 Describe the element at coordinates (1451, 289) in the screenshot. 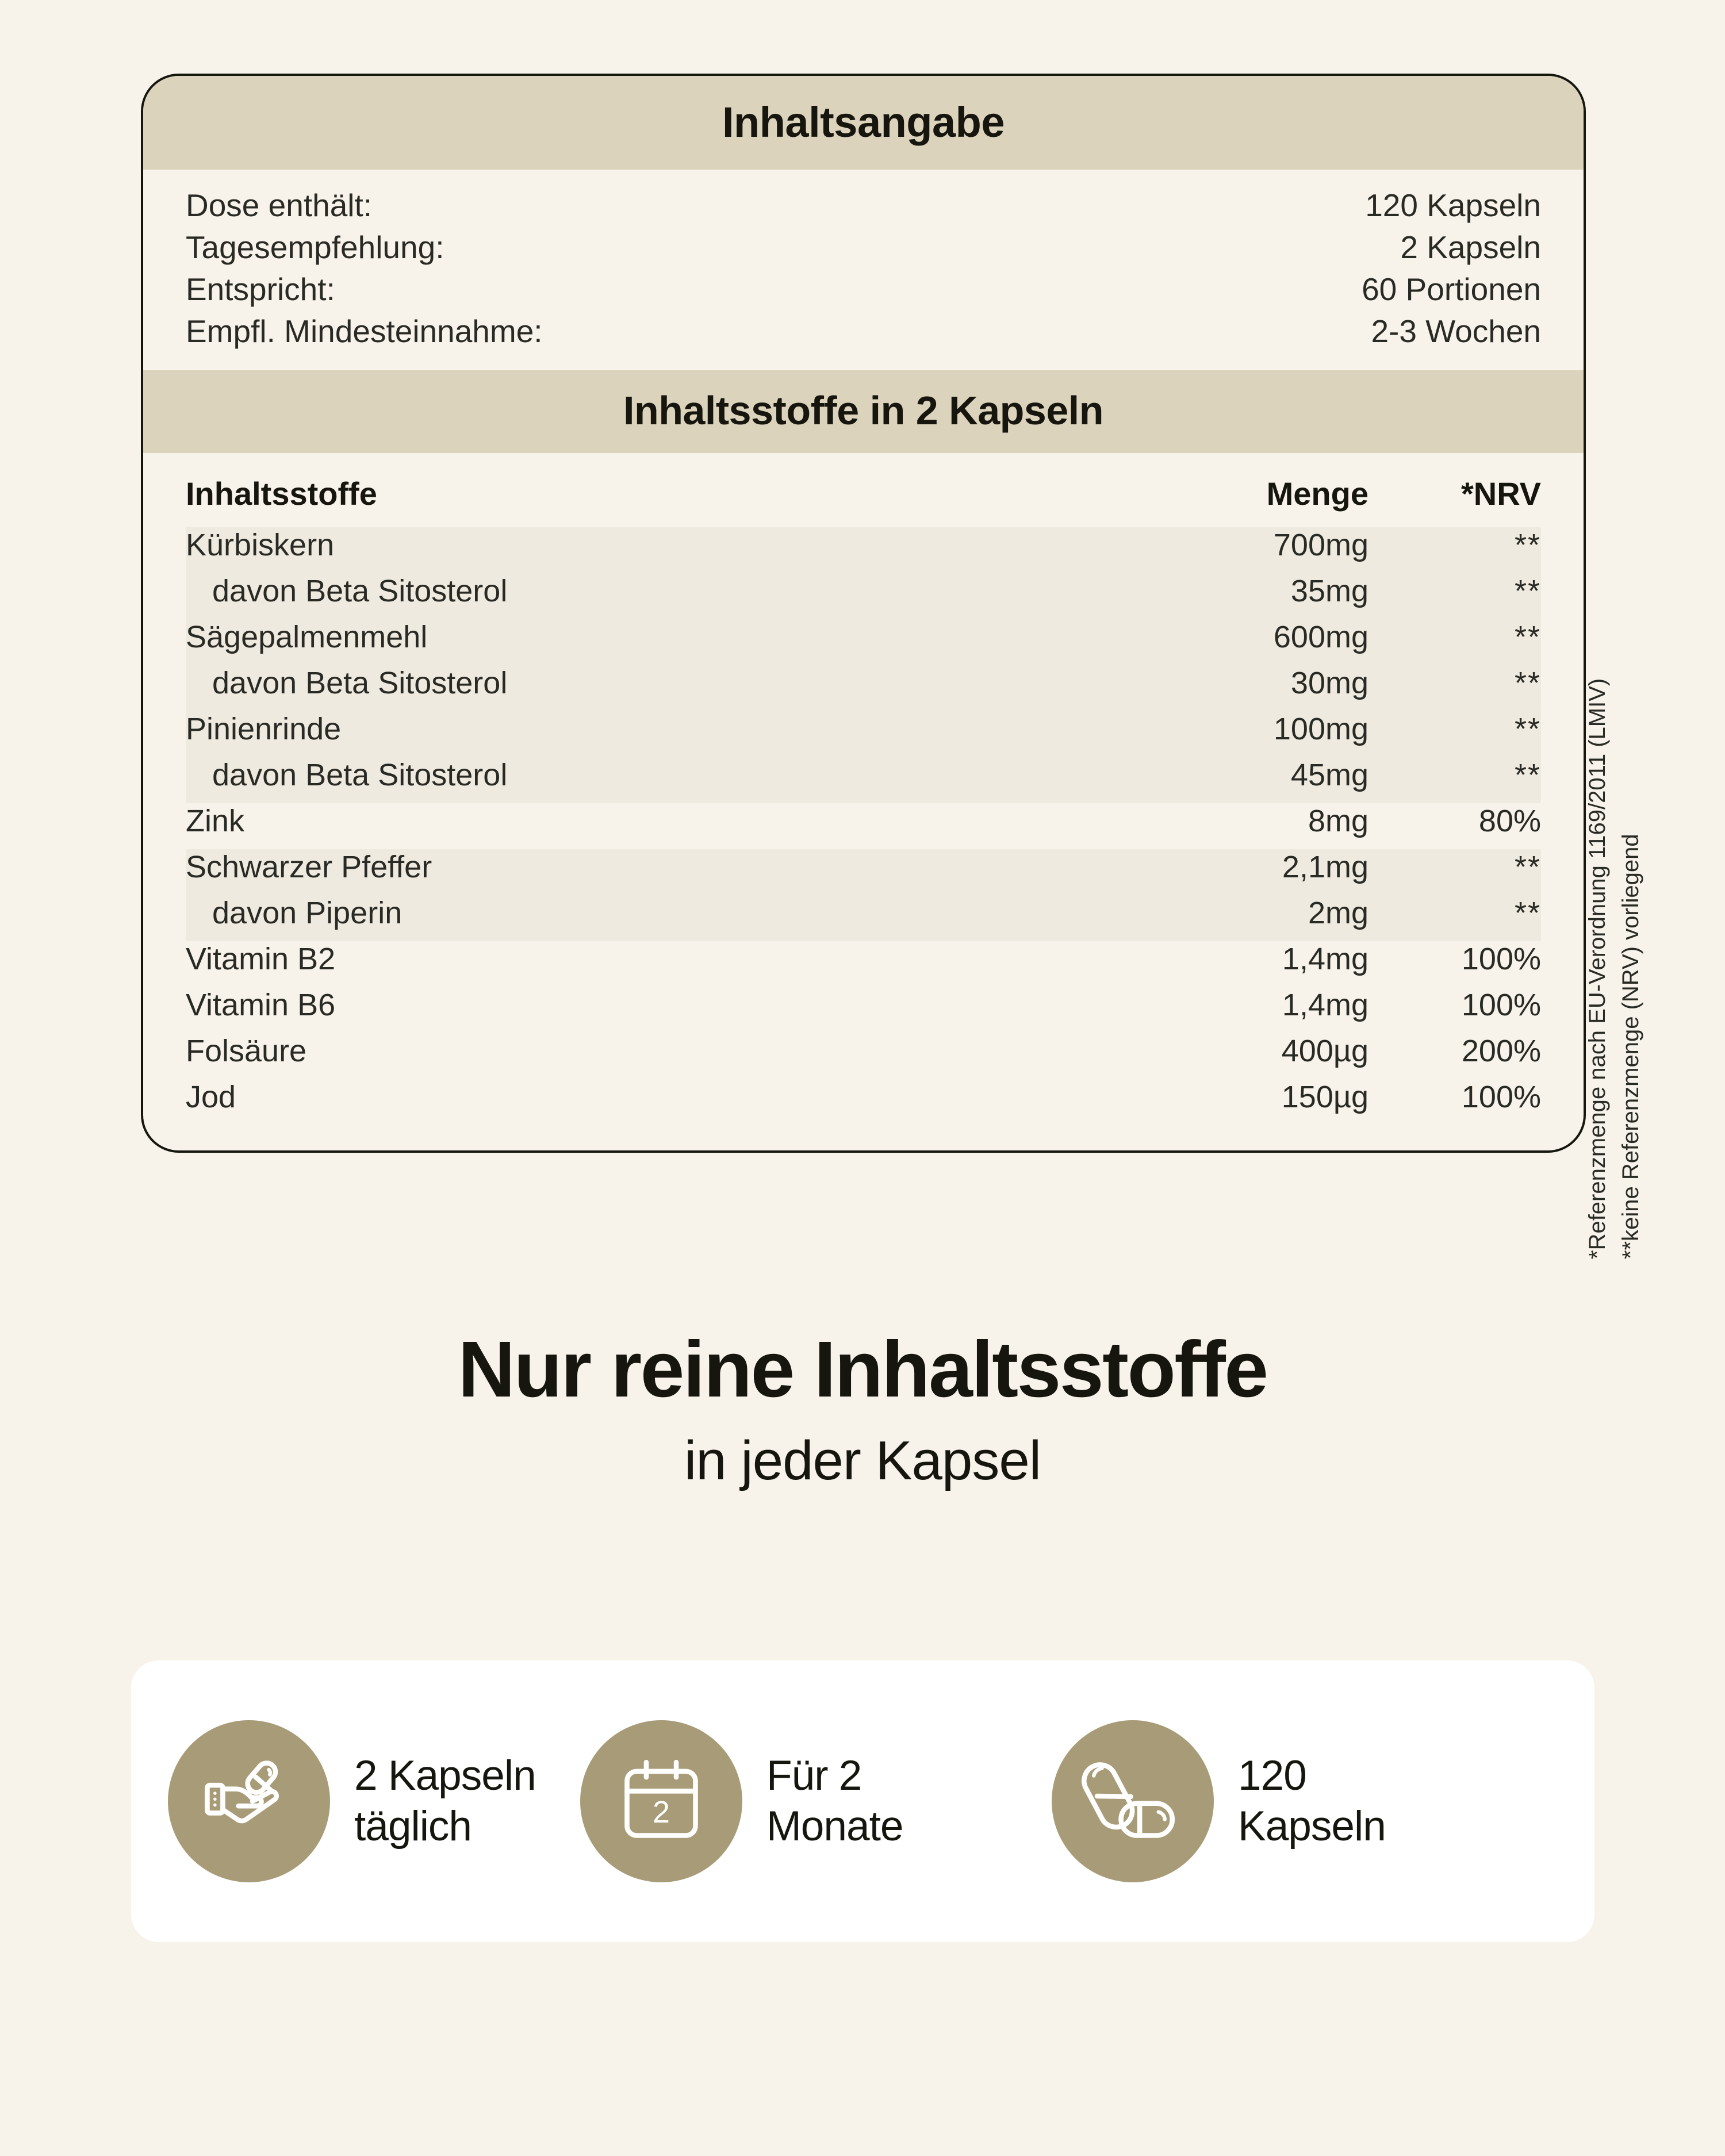

I see `info-value: 60 Portionen` at that location.